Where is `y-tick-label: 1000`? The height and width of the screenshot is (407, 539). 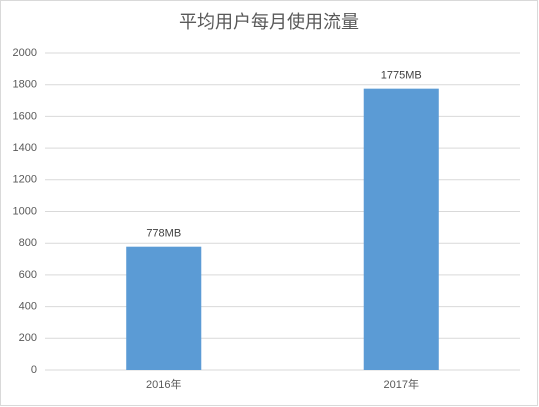
y-tick-label: 1000 is located at coordinates (25, 211).